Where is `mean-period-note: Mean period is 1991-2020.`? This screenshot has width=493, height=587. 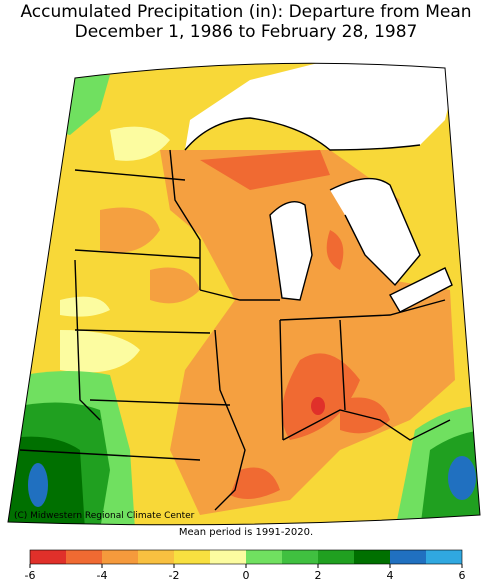
mean-period-note: Mean period is 1991-2020. is located at coordinates (246, 532).